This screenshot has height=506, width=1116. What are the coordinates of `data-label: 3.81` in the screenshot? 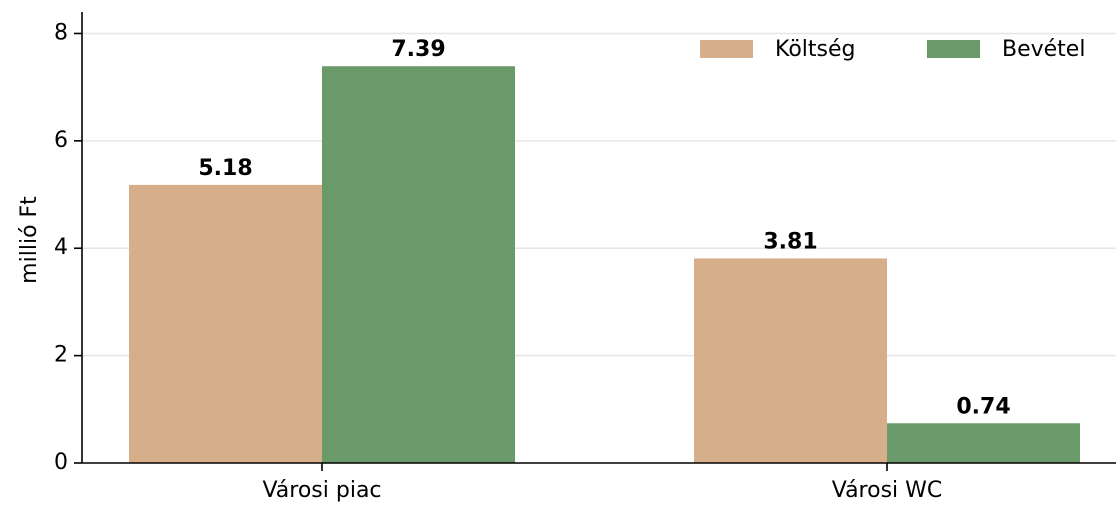 It's located at (790, 241).